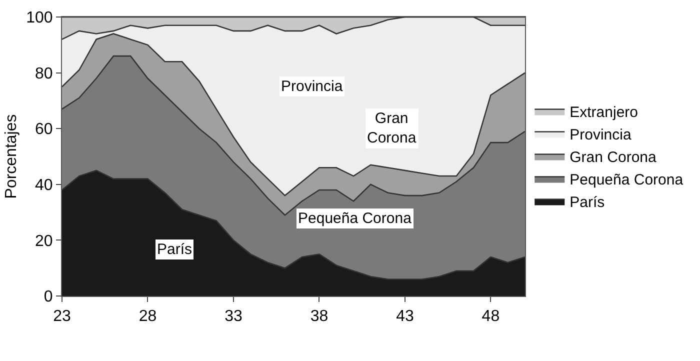 The image size is (700, 361). I want to click on y-tick-label: 20, so click(44, 241).